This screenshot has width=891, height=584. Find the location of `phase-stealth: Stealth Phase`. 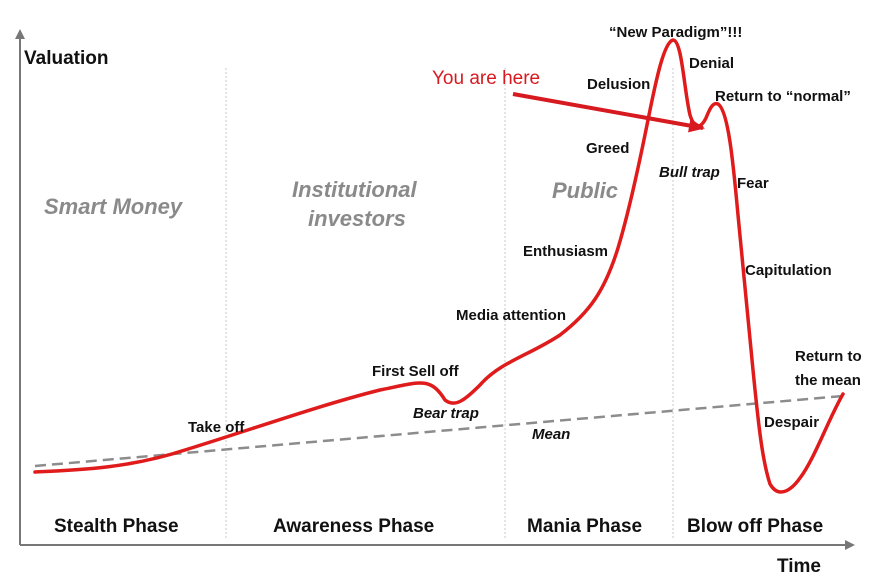

phase-stealth: Stealth Phase is located at coordinates (116, 526).